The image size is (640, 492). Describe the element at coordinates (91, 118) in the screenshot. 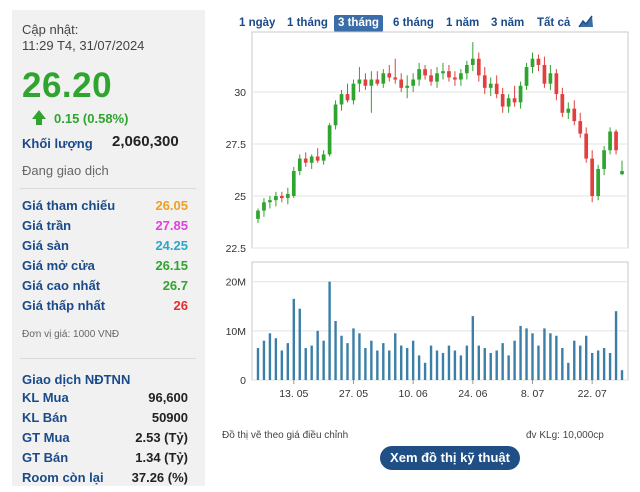

I see `price-change: 0.15 (0.58%)` at that location.